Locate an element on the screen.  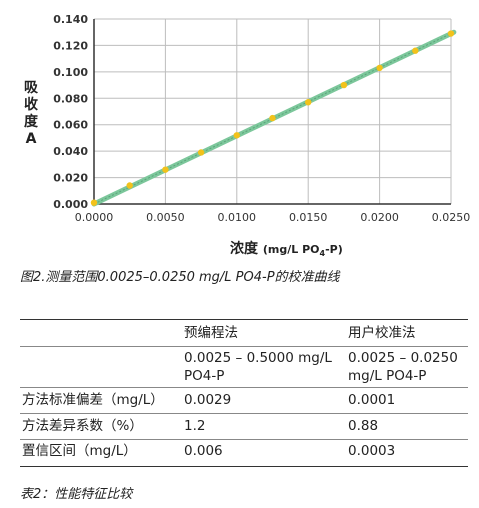
table-row: 方法差异系数（%） 1.2 0.88 is located at coordinates (244, 426).